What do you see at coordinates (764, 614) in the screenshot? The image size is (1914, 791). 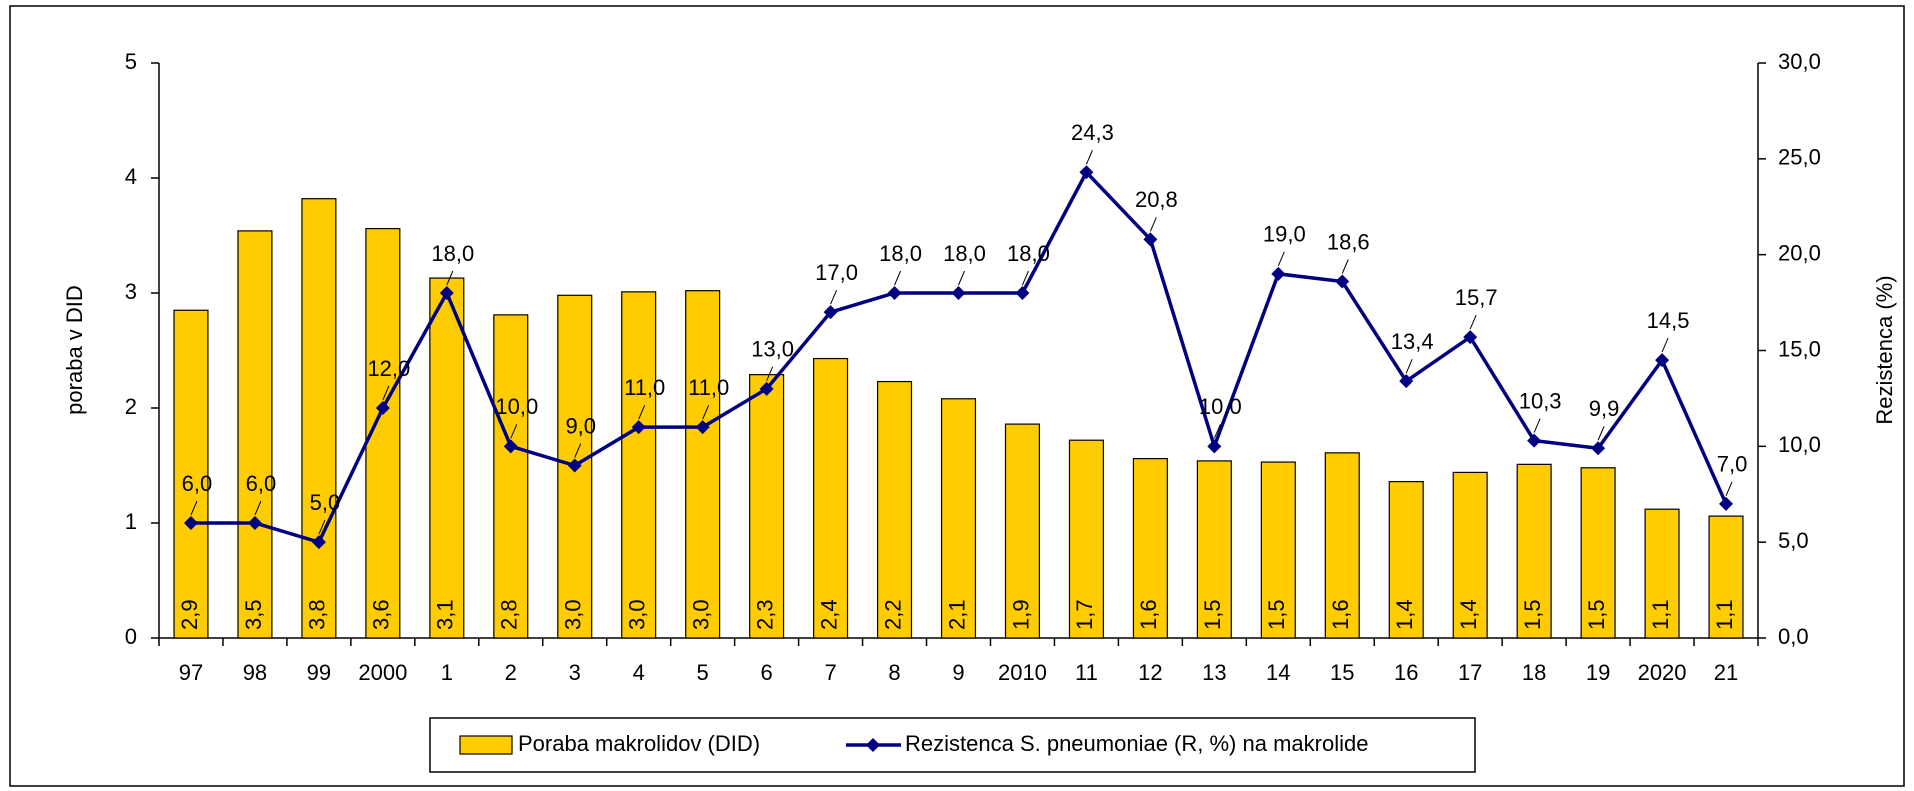 I see `bar-value-label: 2,3` at bounding box center [764, 614].